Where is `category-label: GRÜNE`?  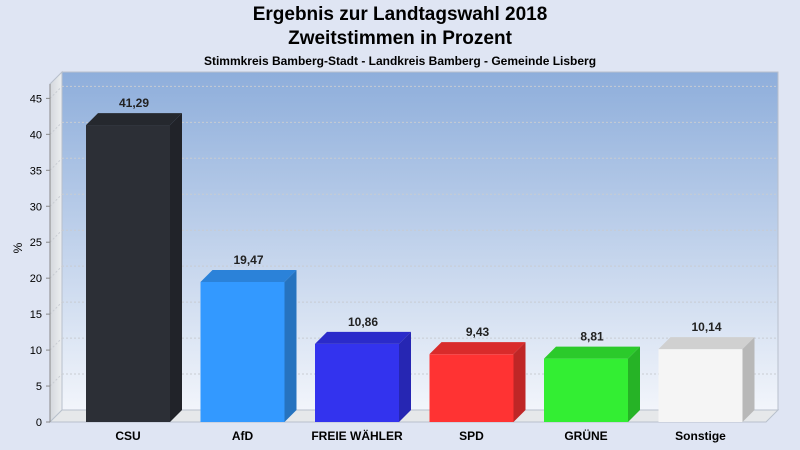 category-label: GRÜNE is located at coordinates (585, 435).